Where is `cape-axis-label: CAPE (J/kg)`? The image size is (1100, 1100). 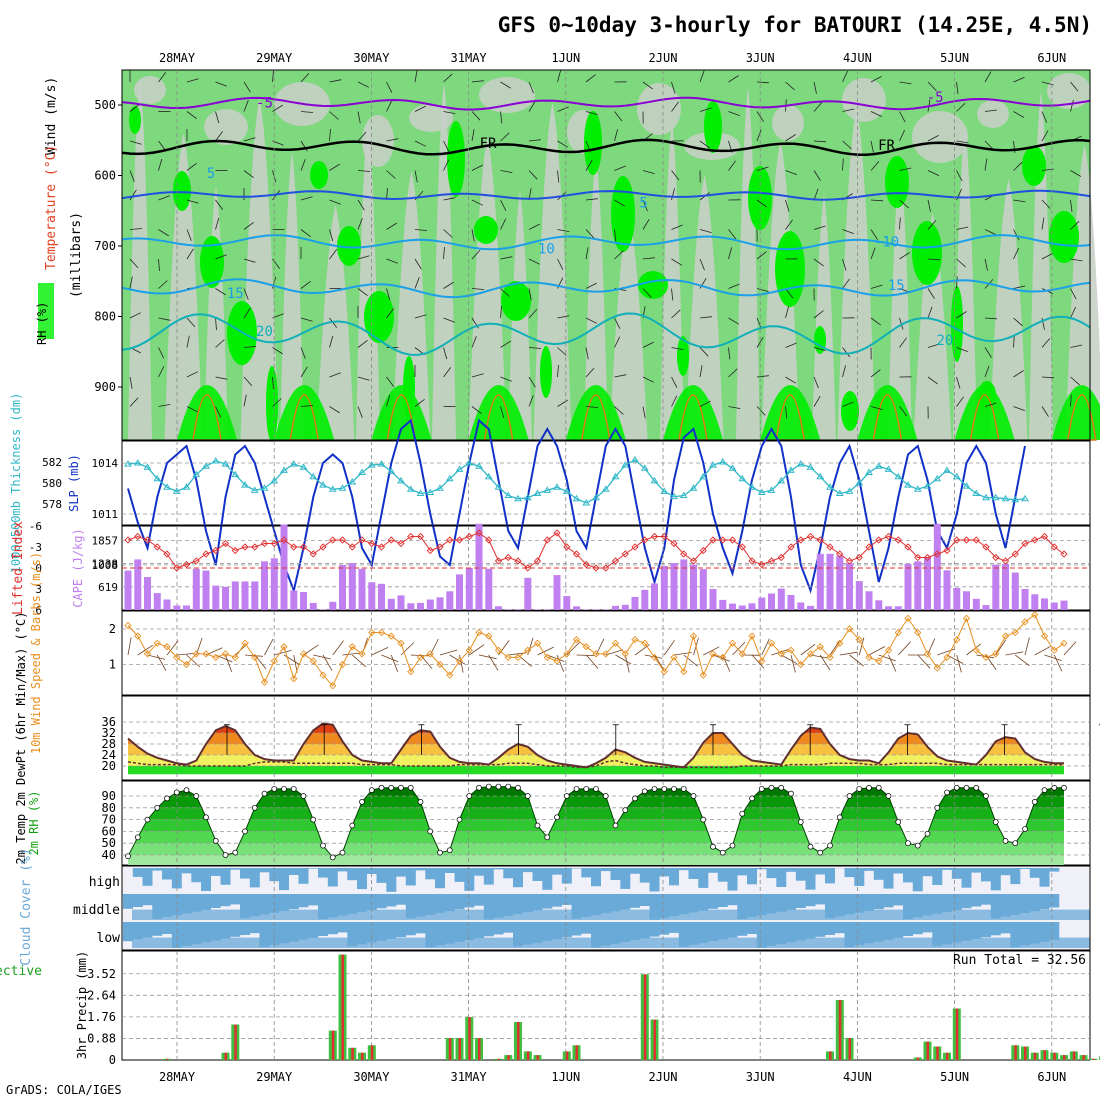 cape-axis-label: CAPE (J/kg) is located at coordinates (78, 567).